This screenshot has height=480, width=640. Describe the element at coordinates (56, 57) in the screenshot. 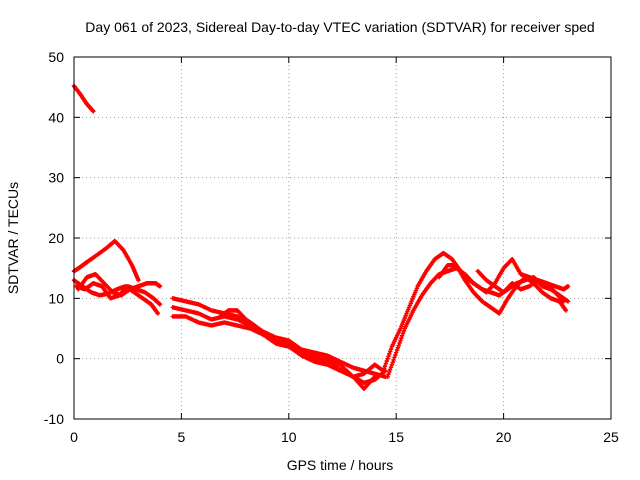

I see `y-tick-label: 50` at that location.